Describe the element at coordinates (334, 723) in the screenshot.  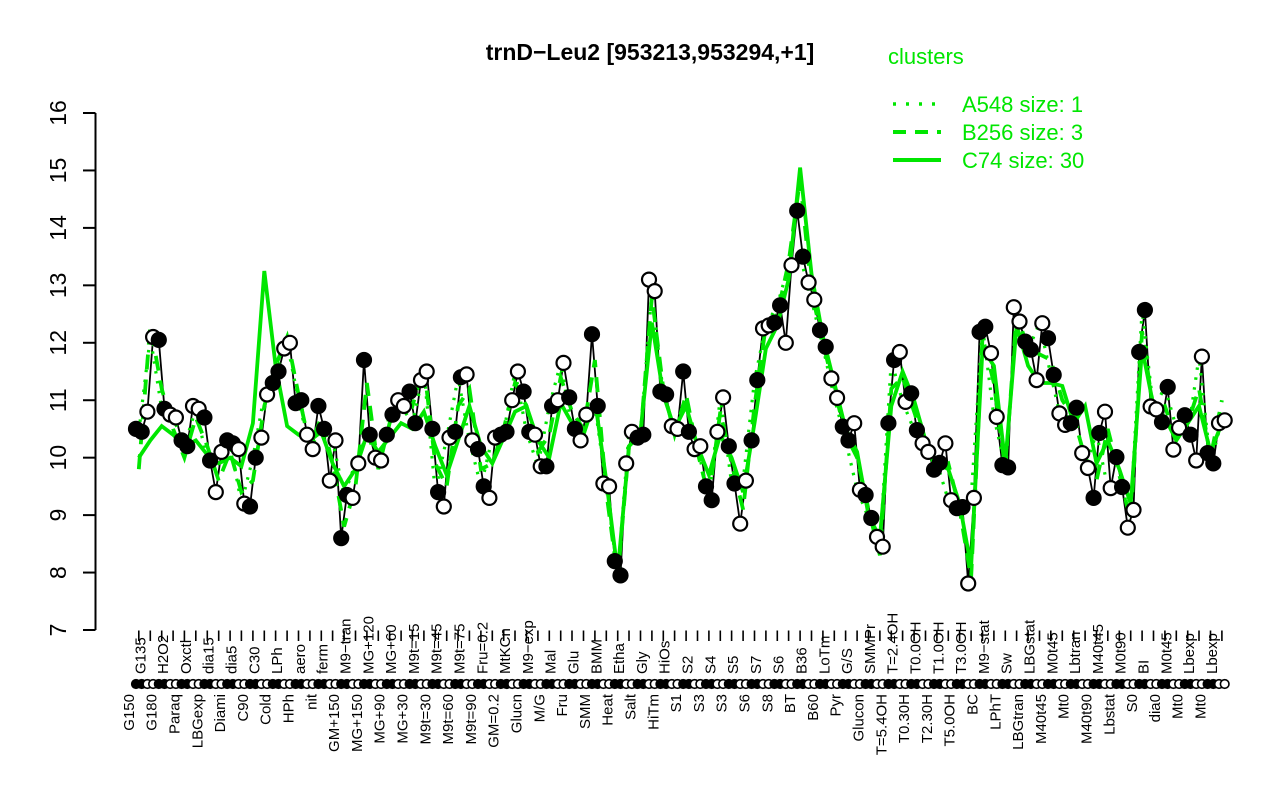
I see `x-label-bottom: GM+150` at that location.